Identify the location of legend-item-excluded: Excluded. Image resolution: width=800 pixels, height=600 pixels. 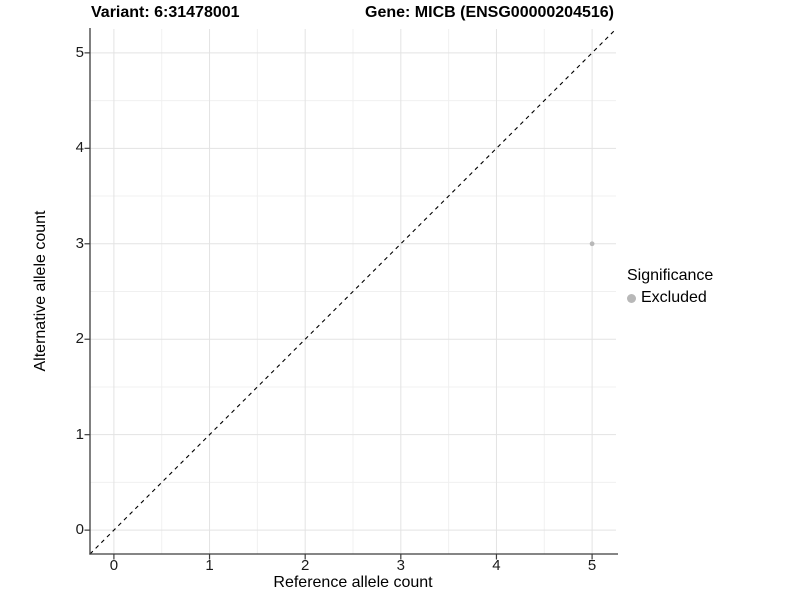
(670, 298).